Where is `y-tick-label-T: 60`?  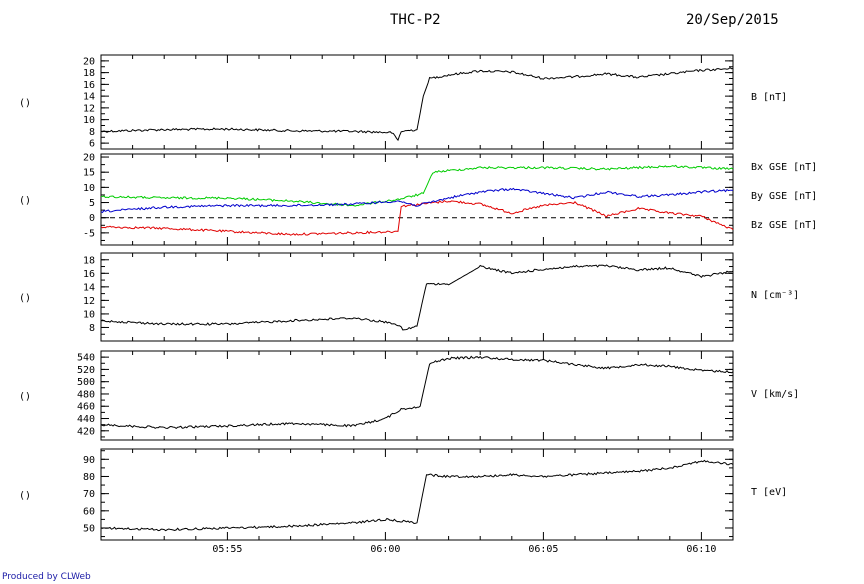
y-tick-label-T: 60 is located at coordinates (89, 511).